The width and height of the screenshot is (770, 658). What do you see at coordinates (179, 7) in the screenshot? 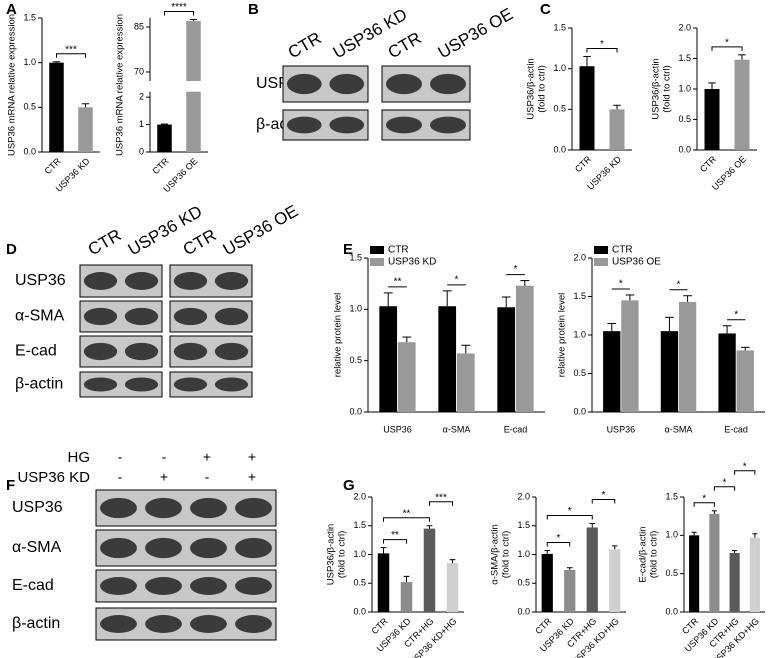
I see `significance-label: ****` at bounding box center [179, 7].